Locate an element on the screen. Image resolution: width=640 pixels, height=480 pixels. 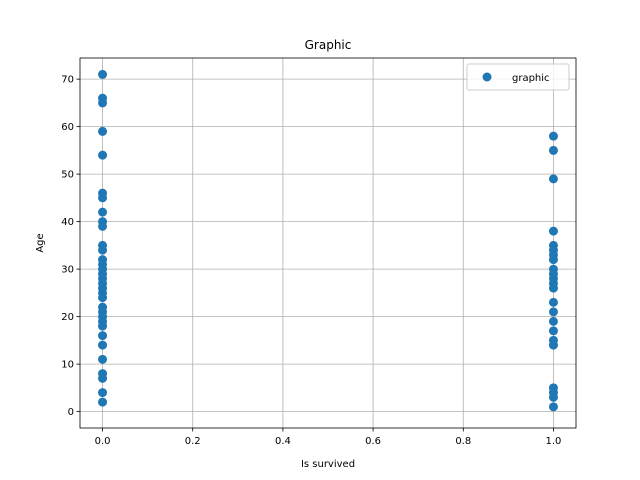
chart-title: Graphic is located at coordinates (328, 45).